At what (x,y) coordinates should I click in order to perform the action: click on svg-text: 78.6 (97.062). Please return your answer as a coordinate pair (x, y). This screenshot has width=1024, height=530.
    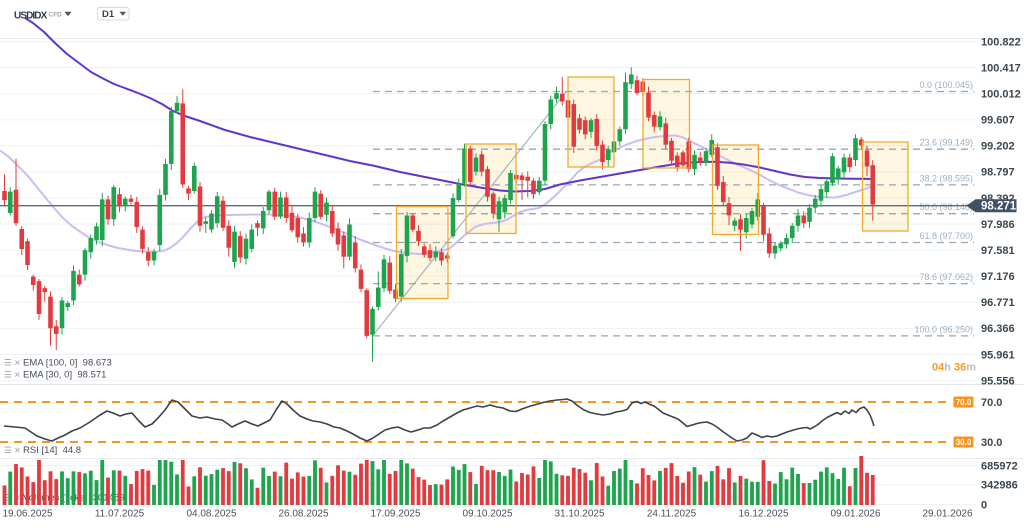
    Looking at the image, I should click on (946, 277).